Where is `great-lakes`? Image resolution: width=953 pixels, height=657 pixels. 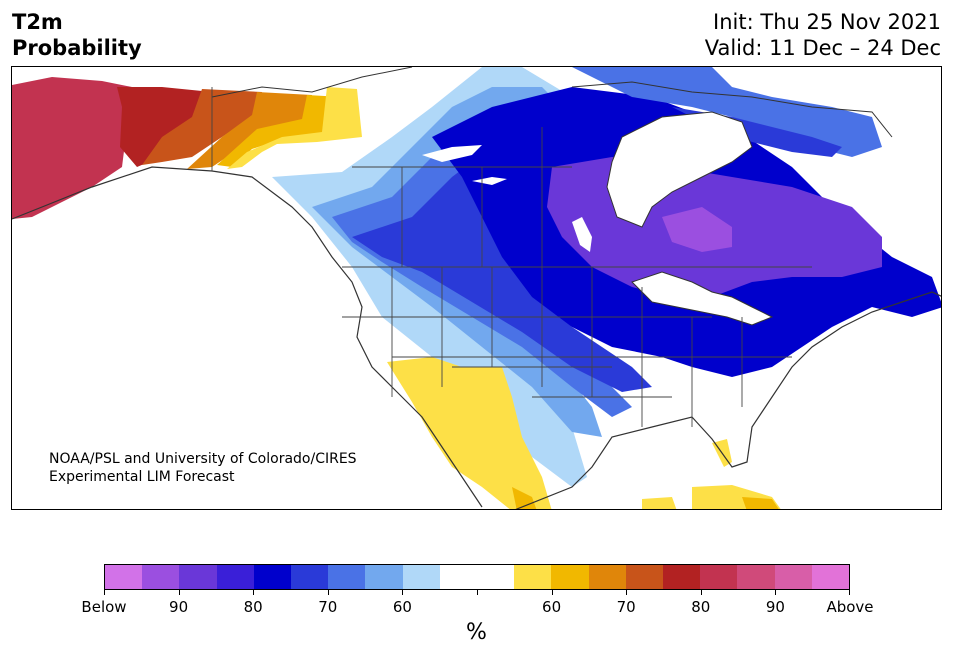 great-lakes is located at coordinates (702, 298).